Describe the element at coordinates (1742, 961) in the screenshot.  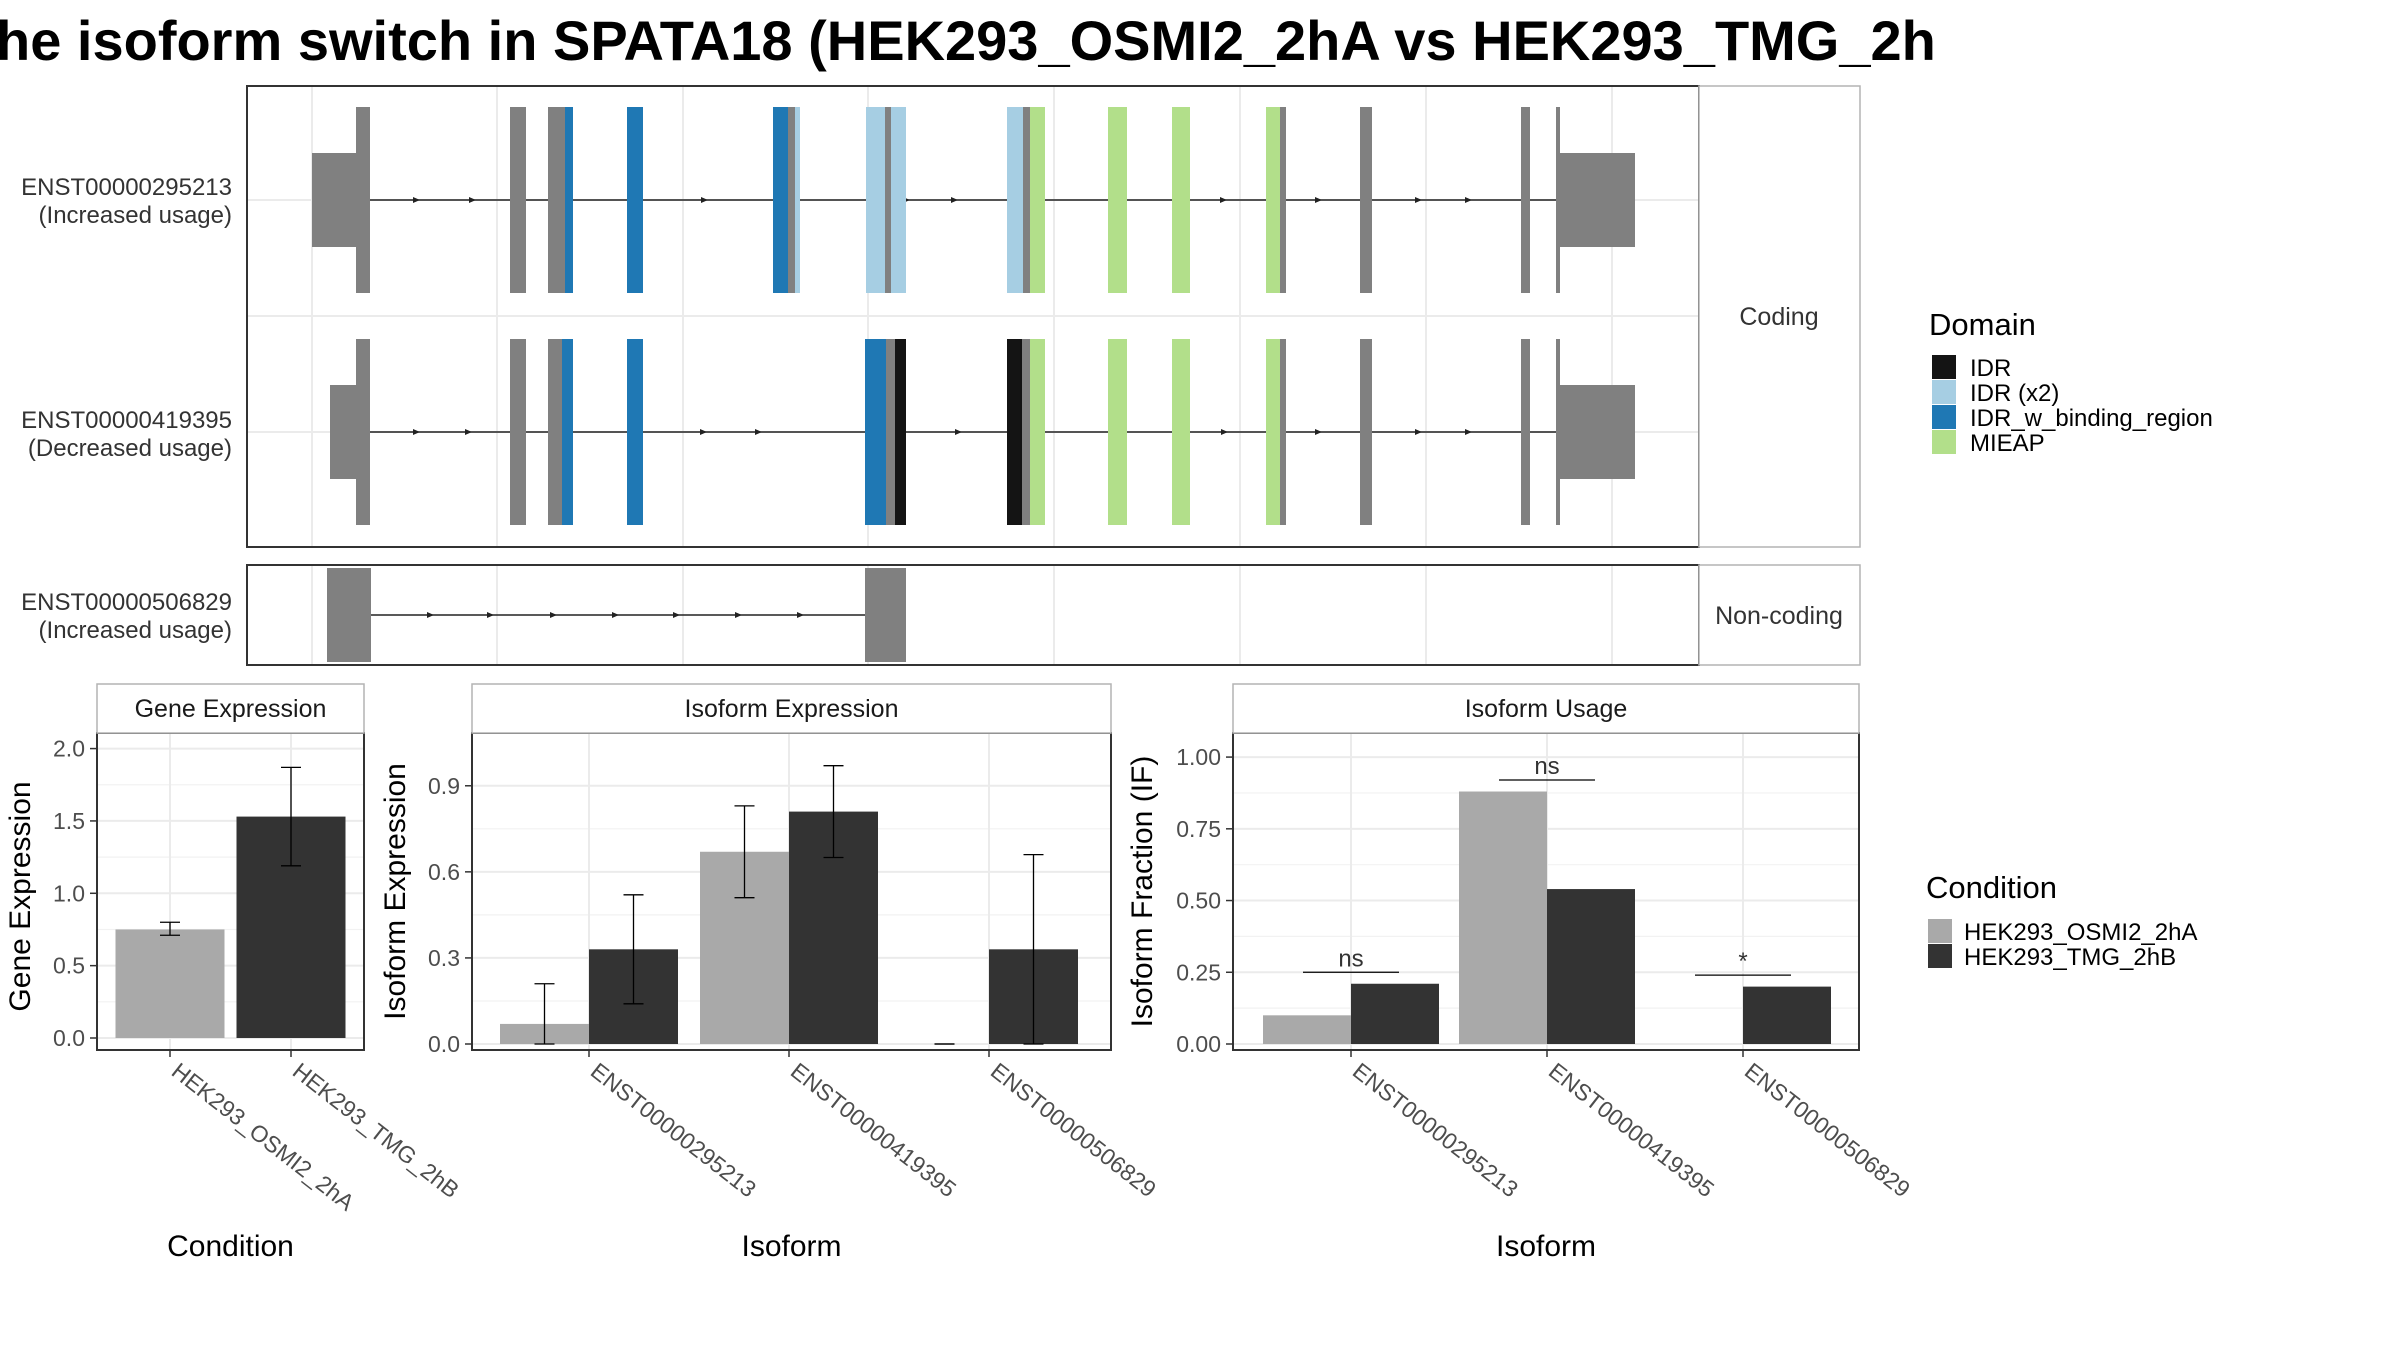
I see `significance-label: *` at that location.